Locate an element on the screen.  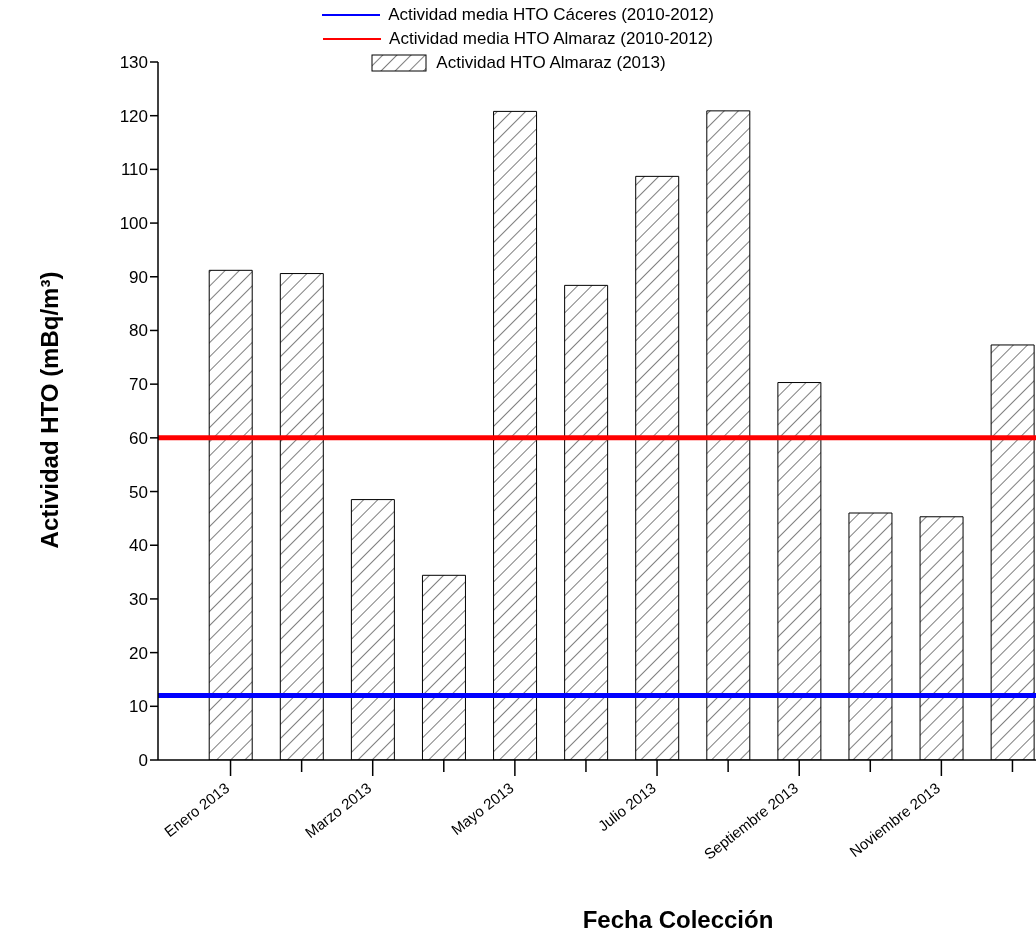
y-tick-label: 120 is located at coordinates (133, 116).